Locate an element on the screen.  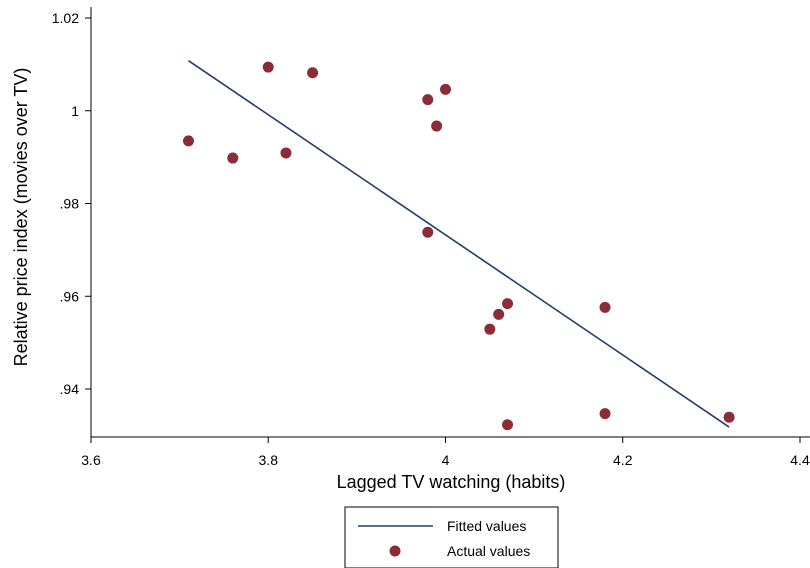
x-tick-label: 4 is located at coordinates (446, 460).